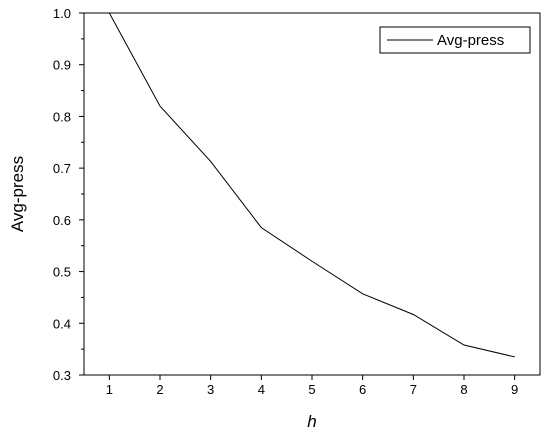 The height and width of the screenshot is (434, 550). What do you see at coordinates (159, 389) in the screenshot?
I see `x-tick-label: 2` at bounding box center [159, 389].